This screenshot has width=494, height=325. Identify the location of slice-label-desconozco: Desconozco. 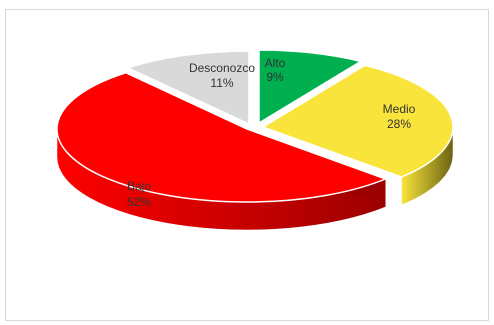
(222, 68).